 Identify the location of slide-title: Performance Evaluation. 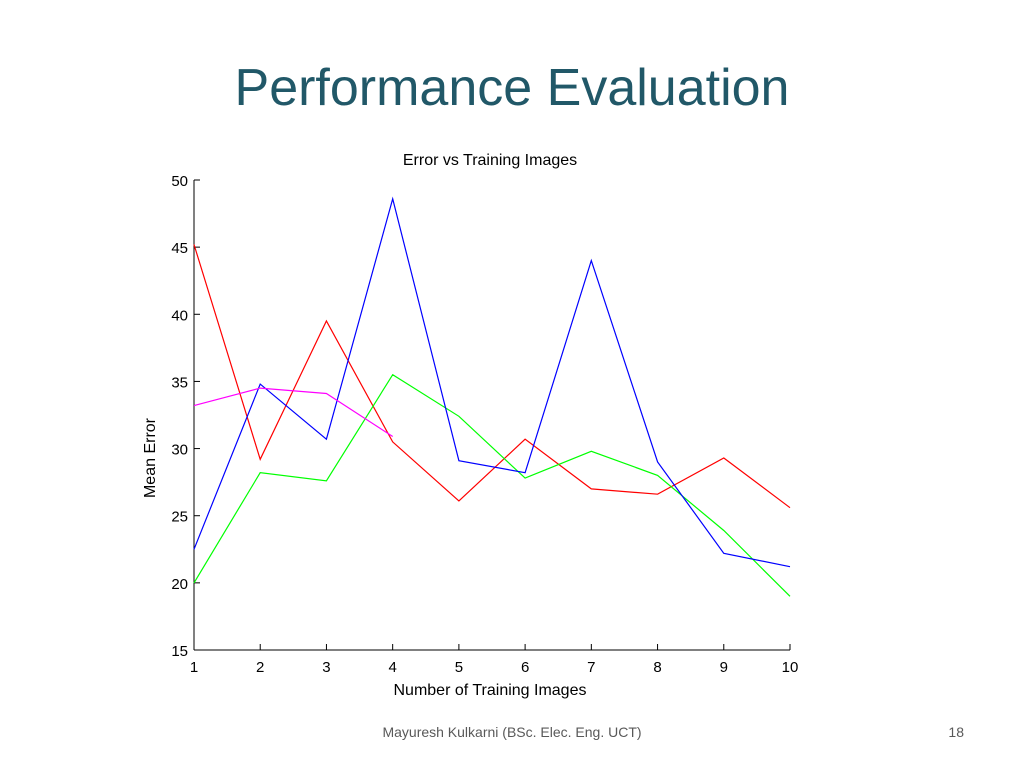
(512, 88).